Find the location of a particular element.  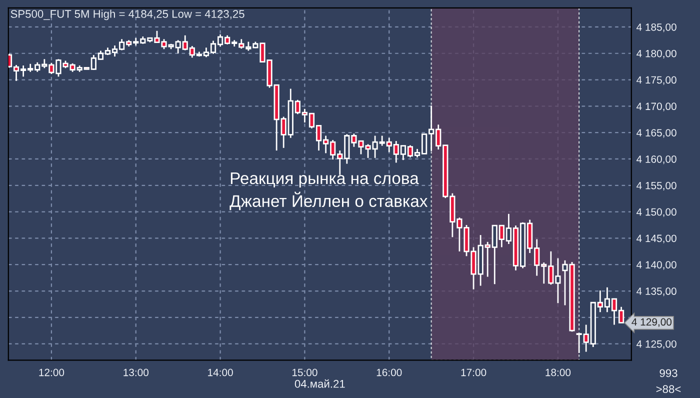

y-tick-label: 4 160,00 is located at coordinates (656, 159).